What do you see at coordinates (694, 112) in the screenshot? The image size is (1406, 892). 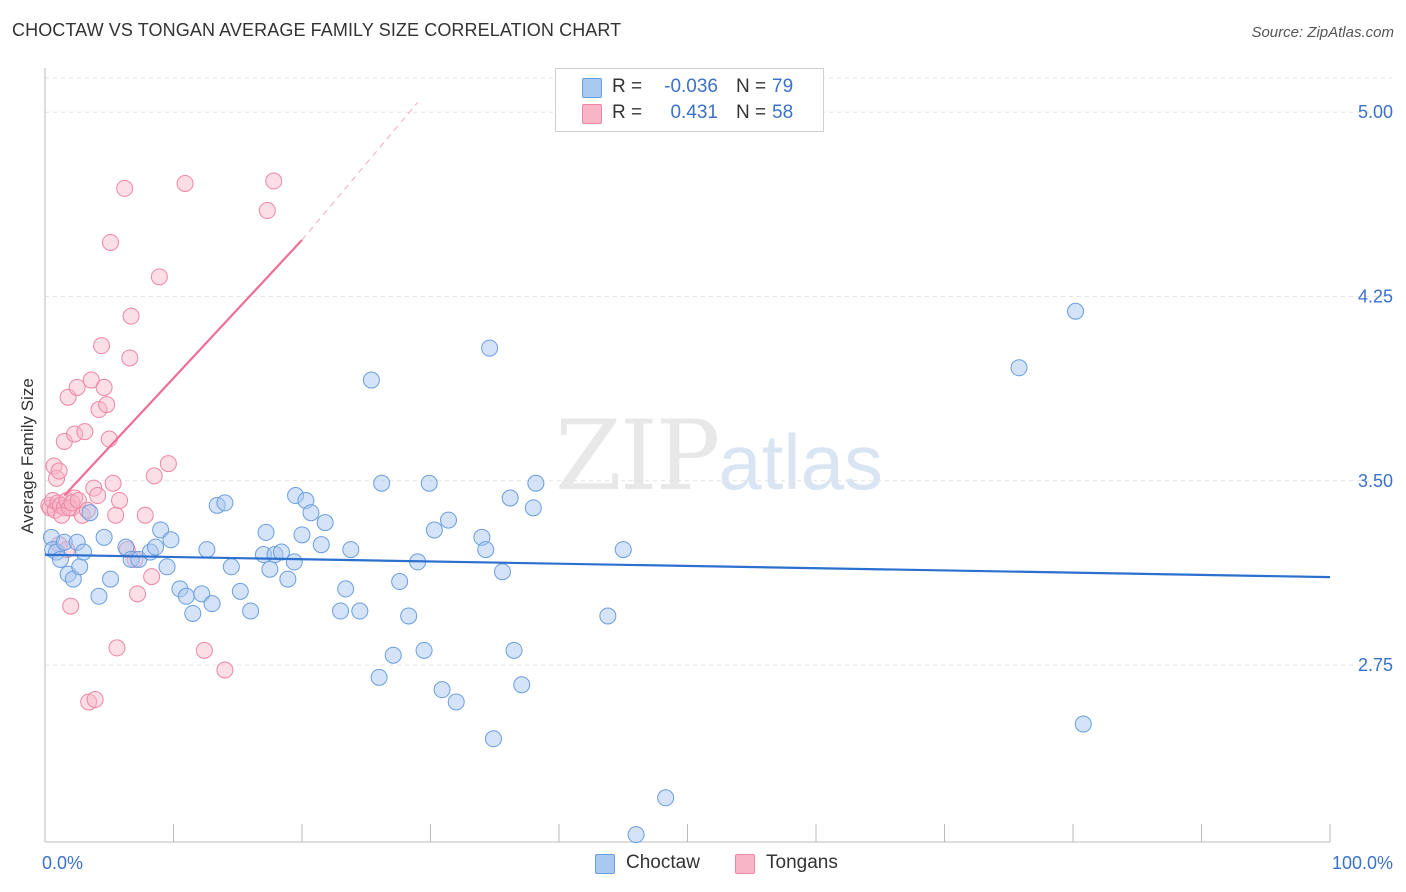 I see `r-value: 0.431` at bounding box center [694, 112].